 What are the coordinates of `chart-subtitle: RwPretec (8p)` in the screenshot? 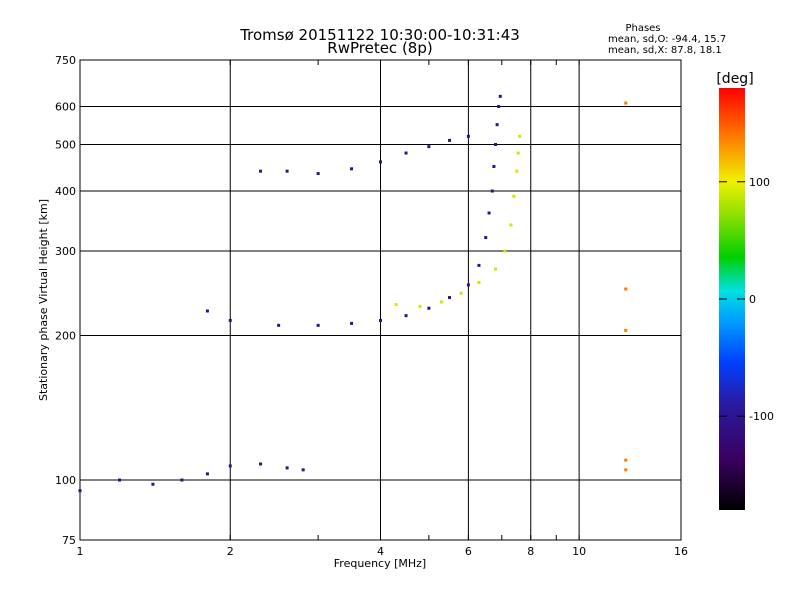 It's located at (379, 48).